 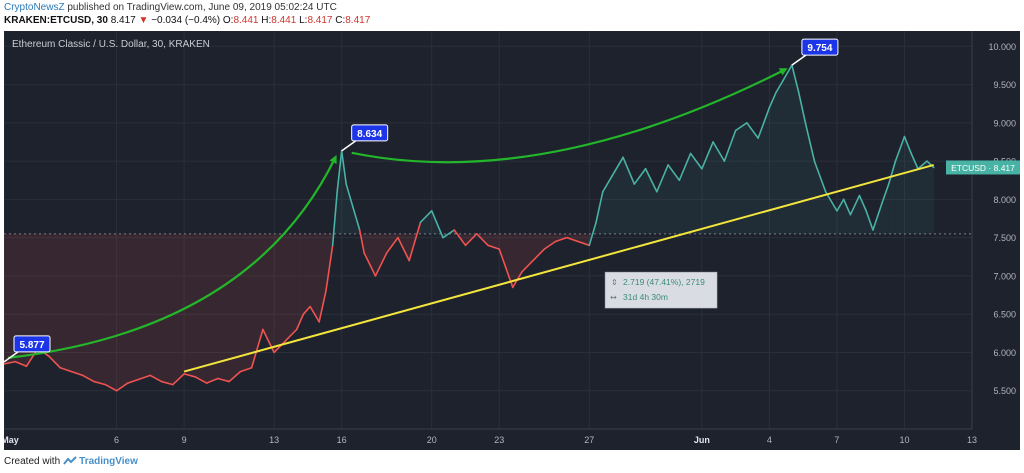 What do you see at coordinates (358, 20) in the screenshot?
I see `close-value: 8.417` at bounding box center [358, 20].